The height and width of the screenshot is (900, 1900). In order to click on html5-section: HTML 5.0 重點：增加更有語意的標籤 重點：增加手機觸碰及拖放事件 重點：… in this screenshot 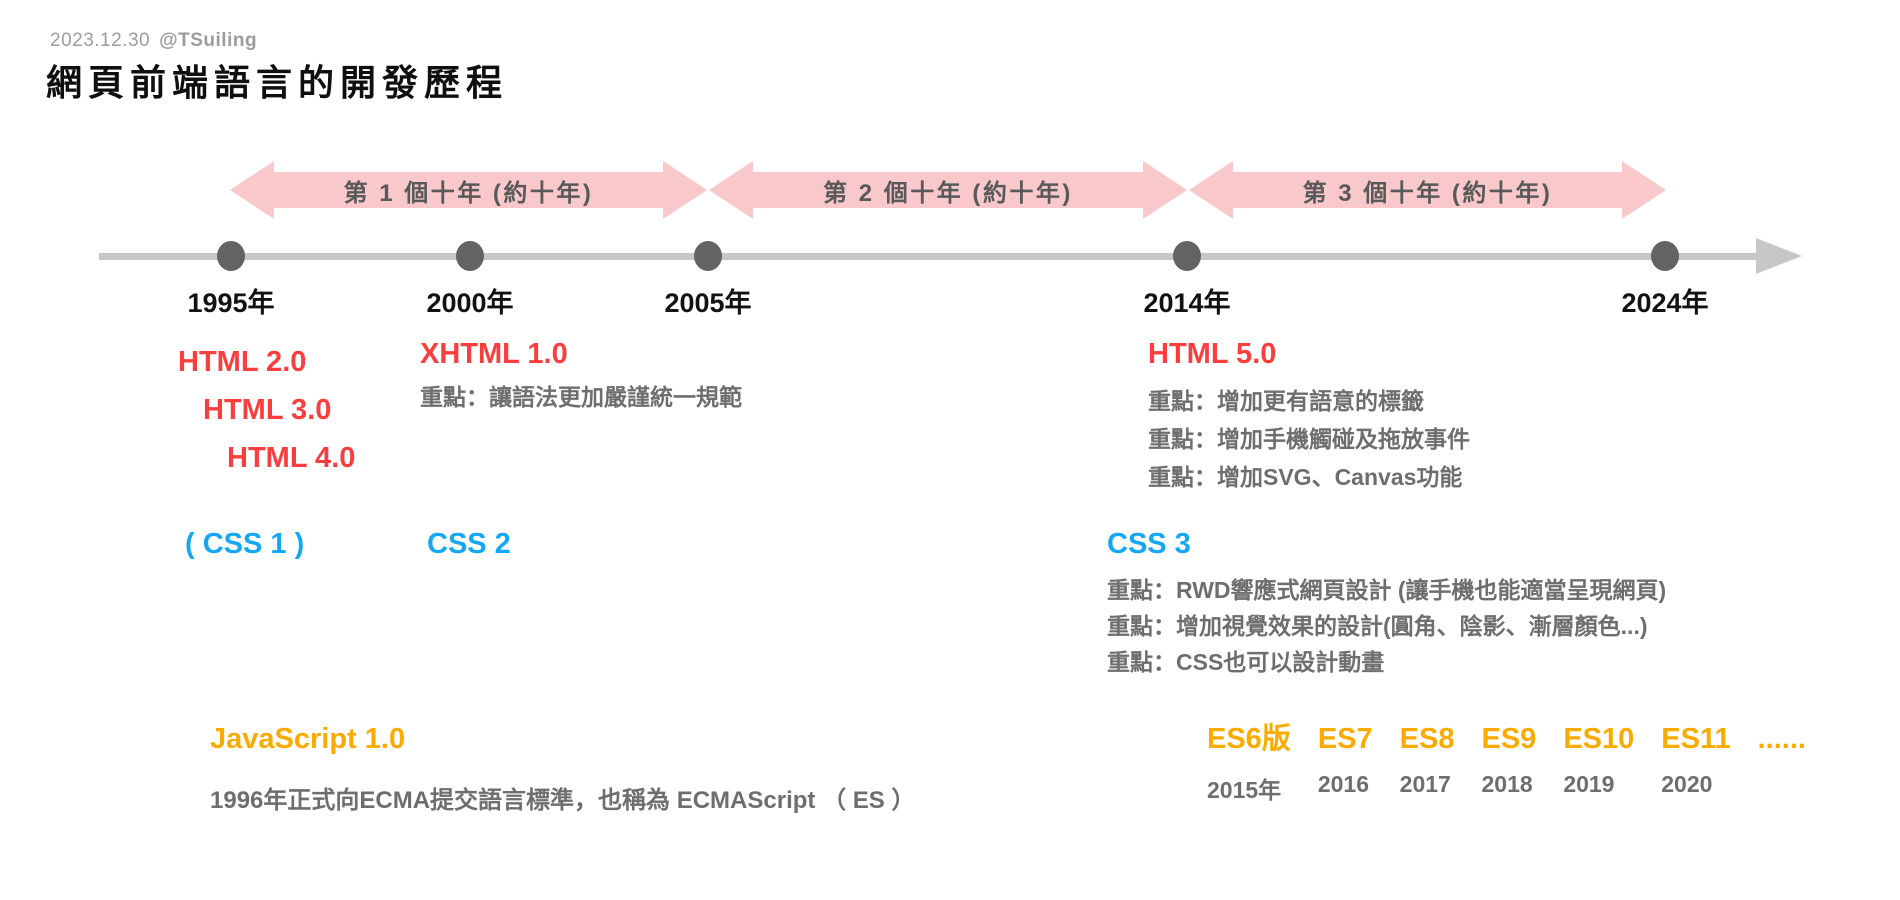, I will do `click(1309, 417)`.